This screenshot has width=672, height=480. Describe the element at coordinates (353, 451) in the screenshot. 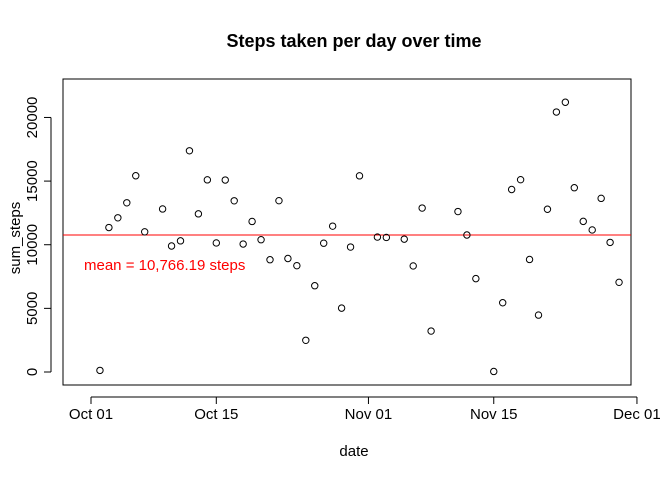

I see `x-axis-label: date` at that location.